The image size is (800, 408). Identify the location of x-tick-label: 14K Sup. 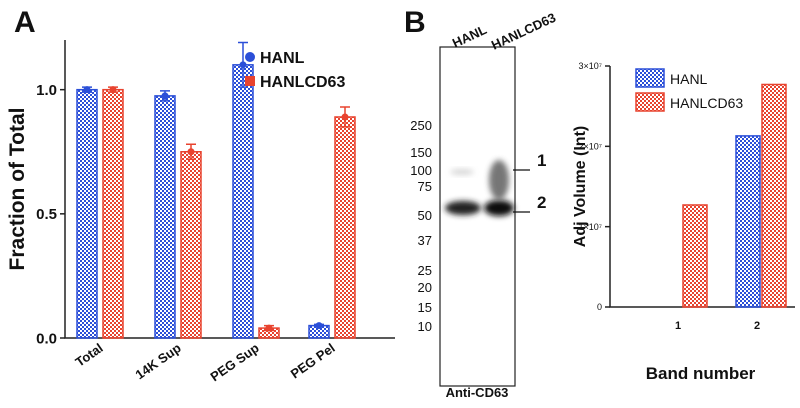
(158, 361).